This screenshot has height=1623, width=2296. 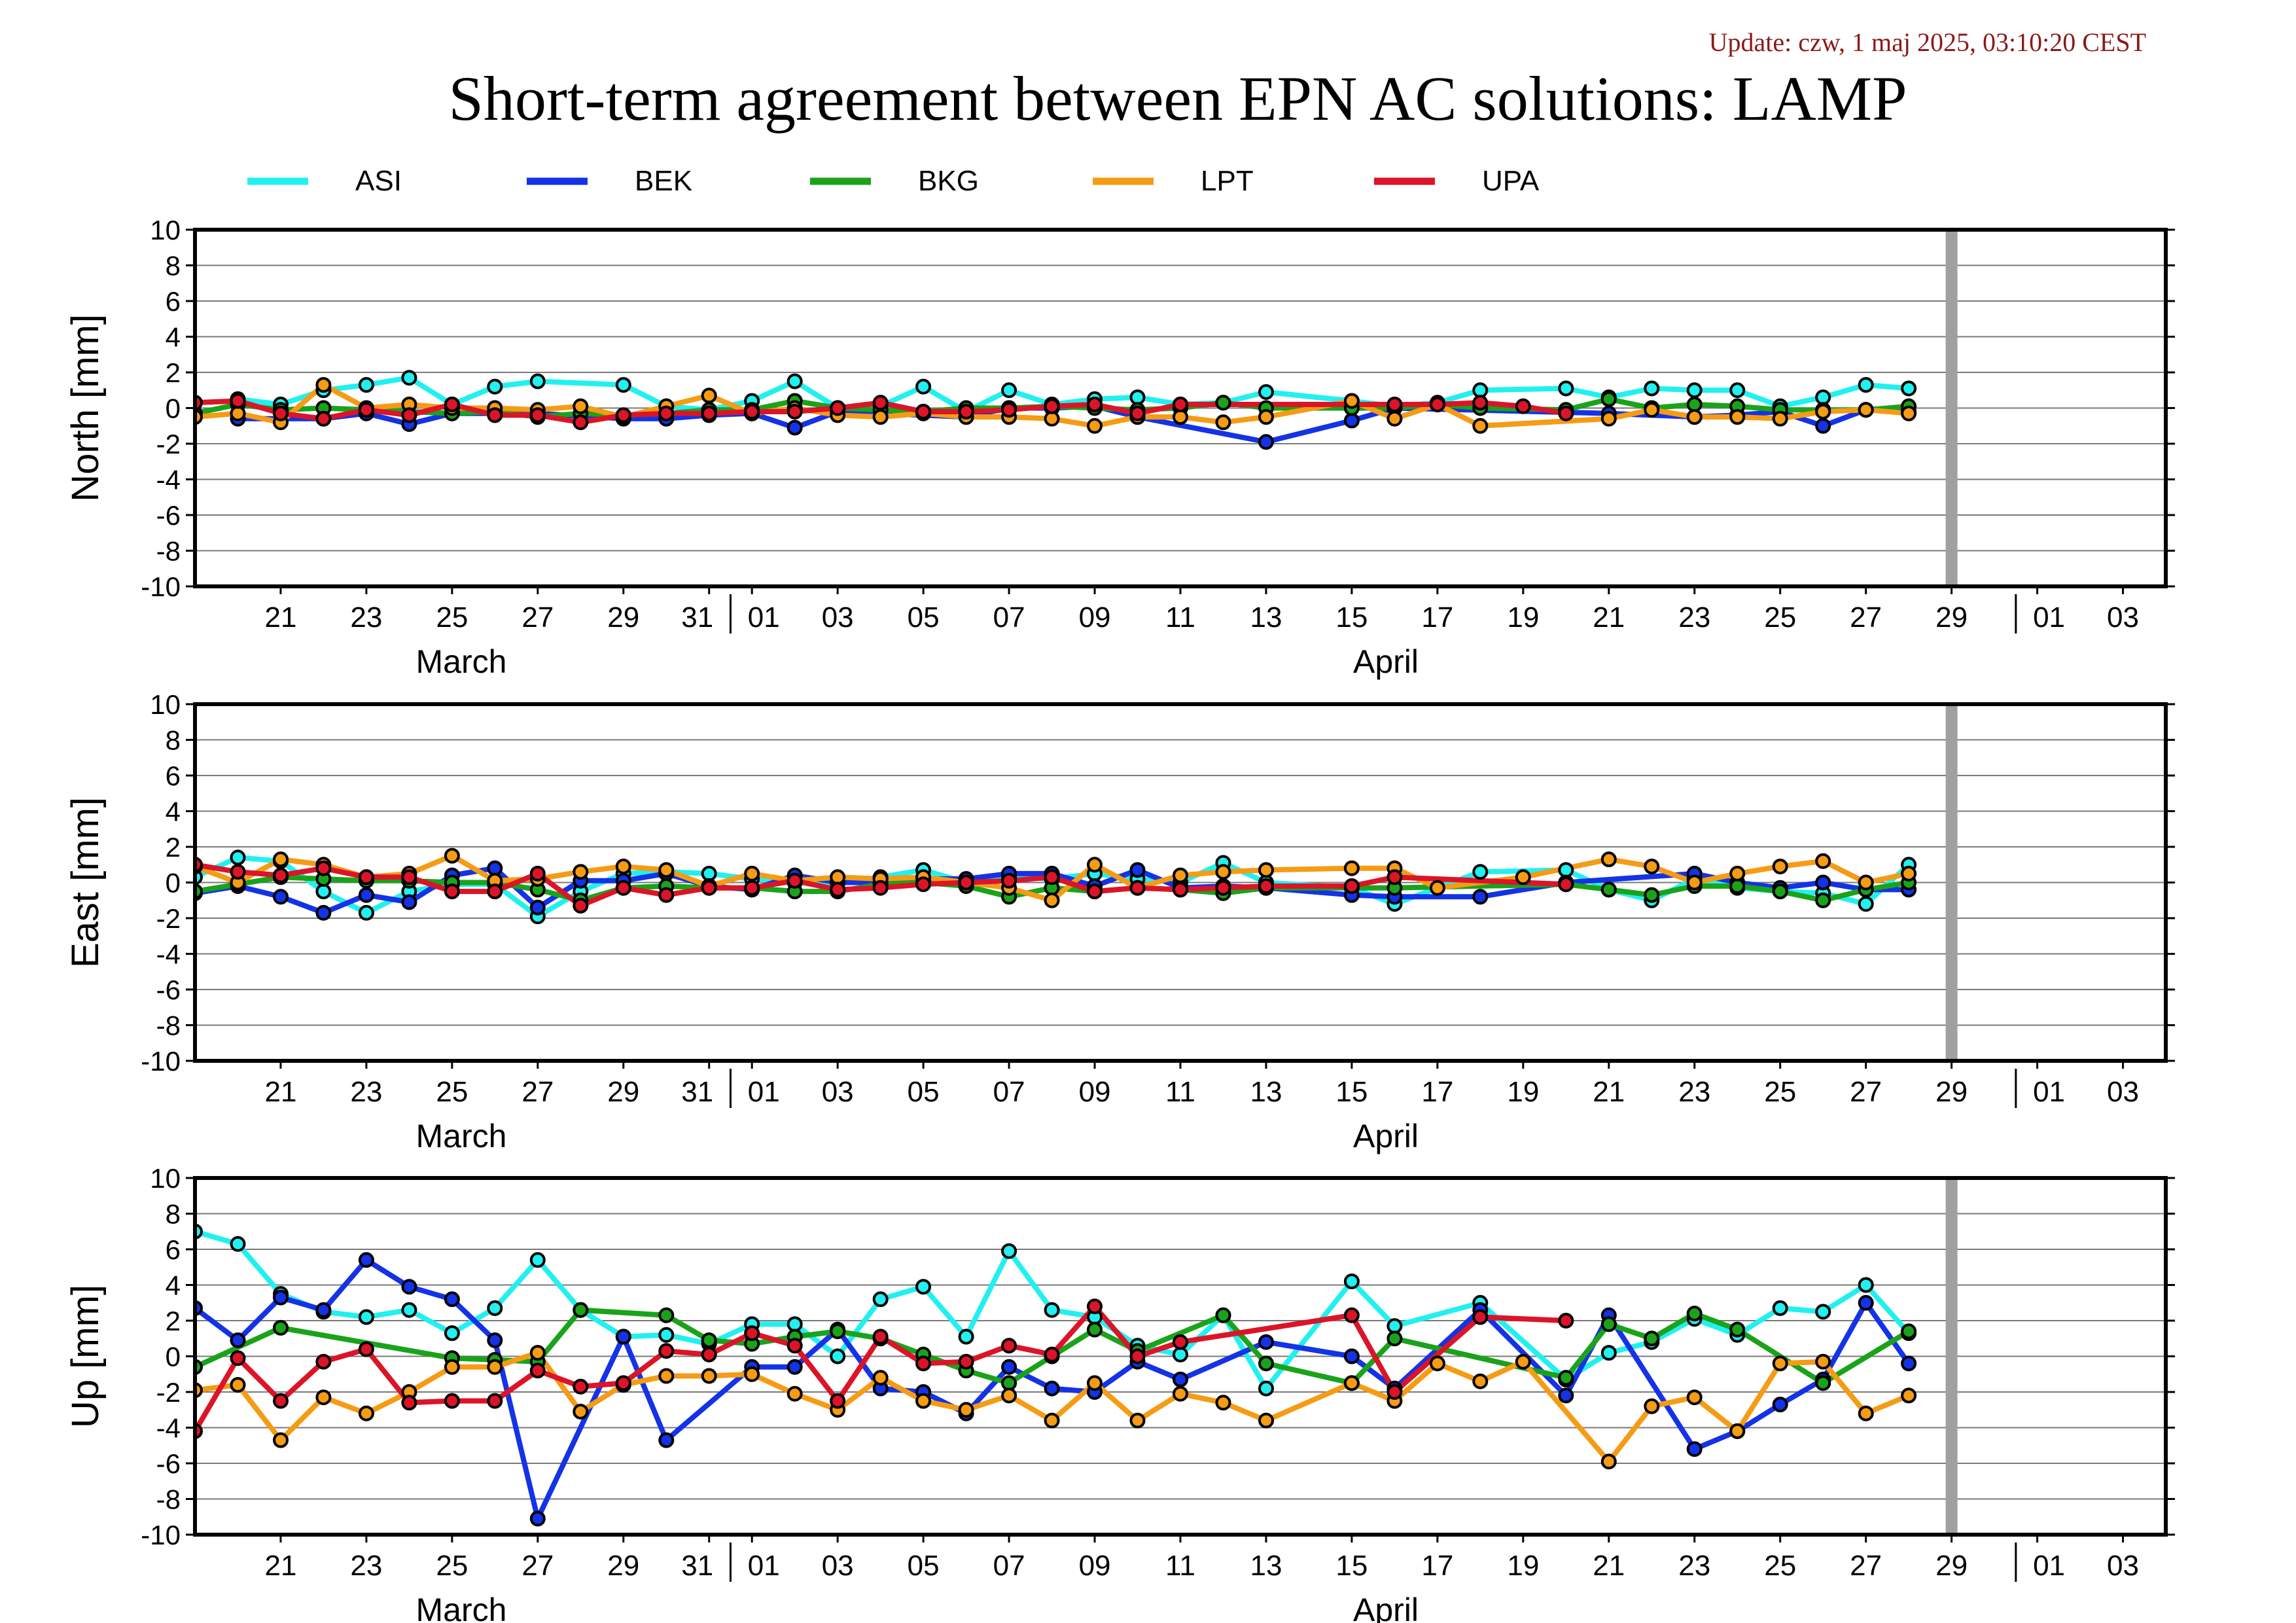 I want to click on y-tick-label: 8, so click(x=174, y=1214).